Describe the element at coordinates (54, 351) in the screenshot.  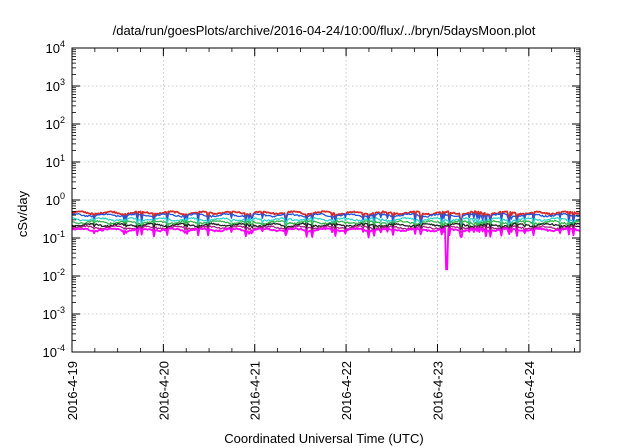
I see `y-tick-label: 10⁻⁴` at that location.